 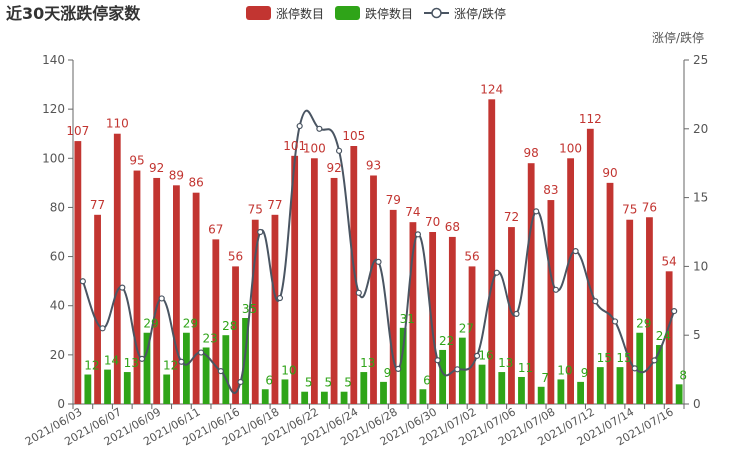 What do you see at coordinates (649, 207) in the screenshot?
I see `bar-up-label: 76` at bounding box center [649, 207].